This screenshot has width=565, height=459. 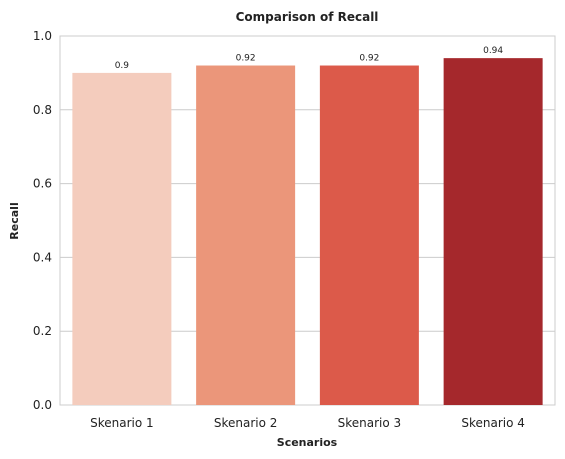 I want to click on data-labels: 0.9 0.92 0.92 0.94, so click(x=309, y=58).